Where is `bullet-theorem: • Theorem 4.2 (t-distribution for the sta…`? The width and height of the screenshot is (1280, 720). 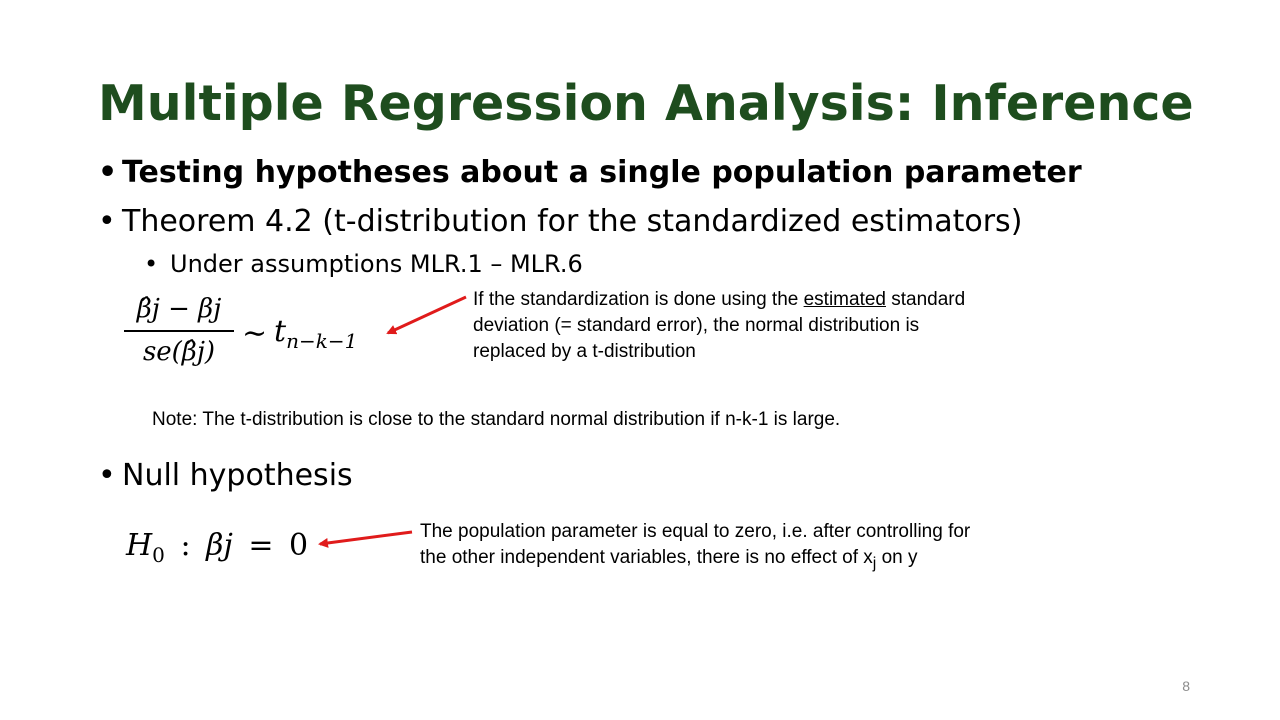
bullet-theorem: • Theorem 4.2 (t-distribution for the sta… is located at coordinates (560, 222).